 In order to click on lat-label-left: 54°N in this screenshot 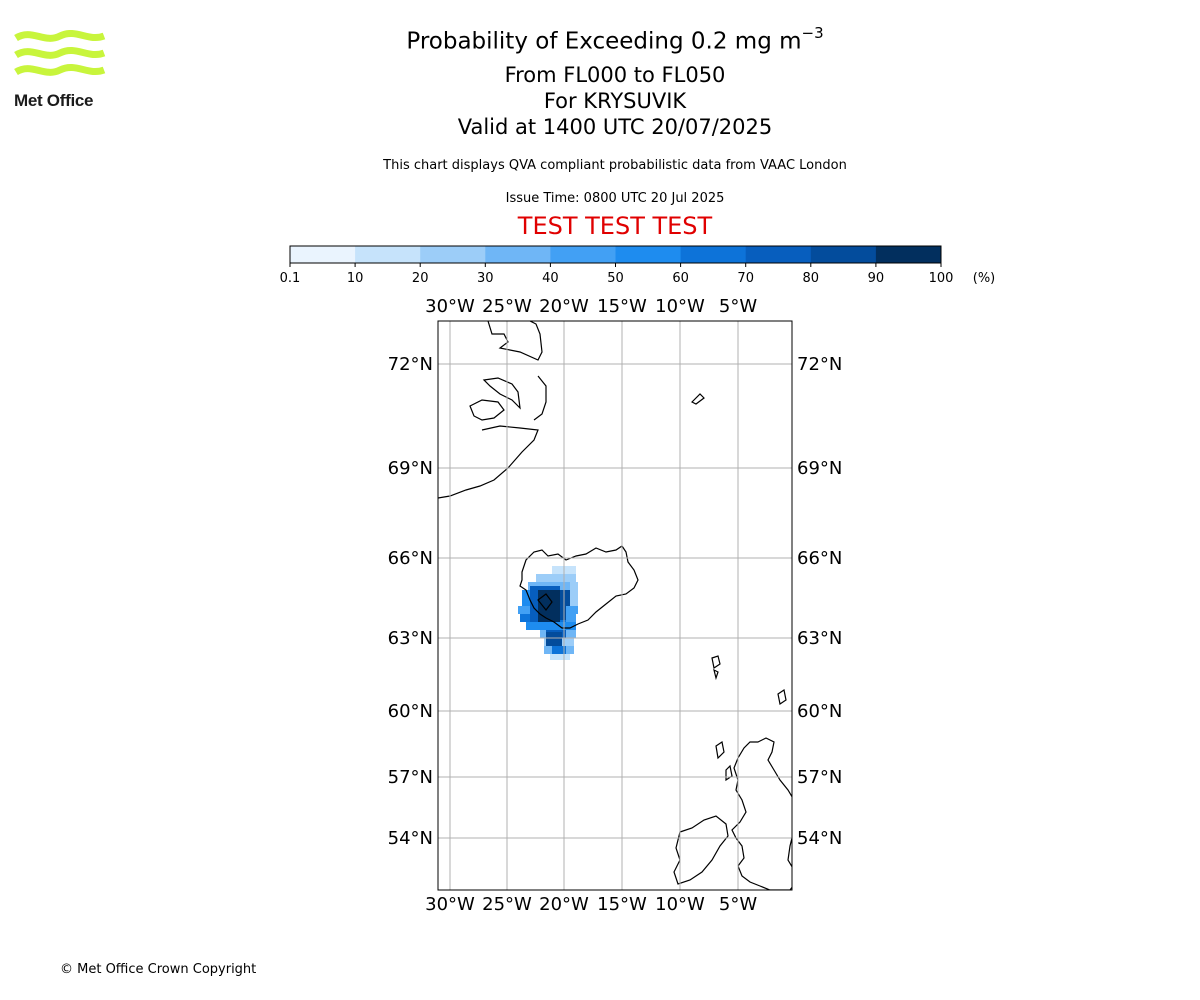, I will do `click(410, 838)`.